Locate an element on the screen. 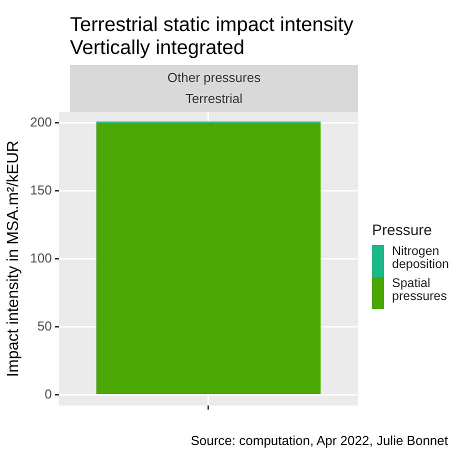 This screenshot has height=460, width=462. legend-title: Pressure is located at coordinates (403, 230).